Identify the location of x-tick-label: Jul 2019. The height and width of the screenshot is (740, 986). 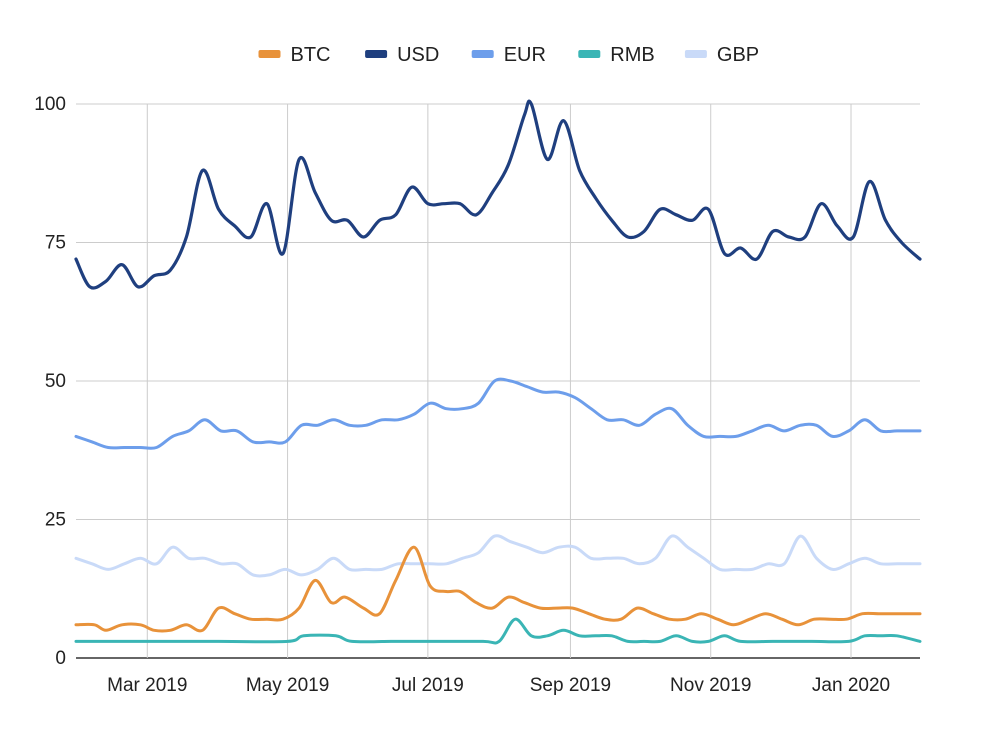
(428, 685).